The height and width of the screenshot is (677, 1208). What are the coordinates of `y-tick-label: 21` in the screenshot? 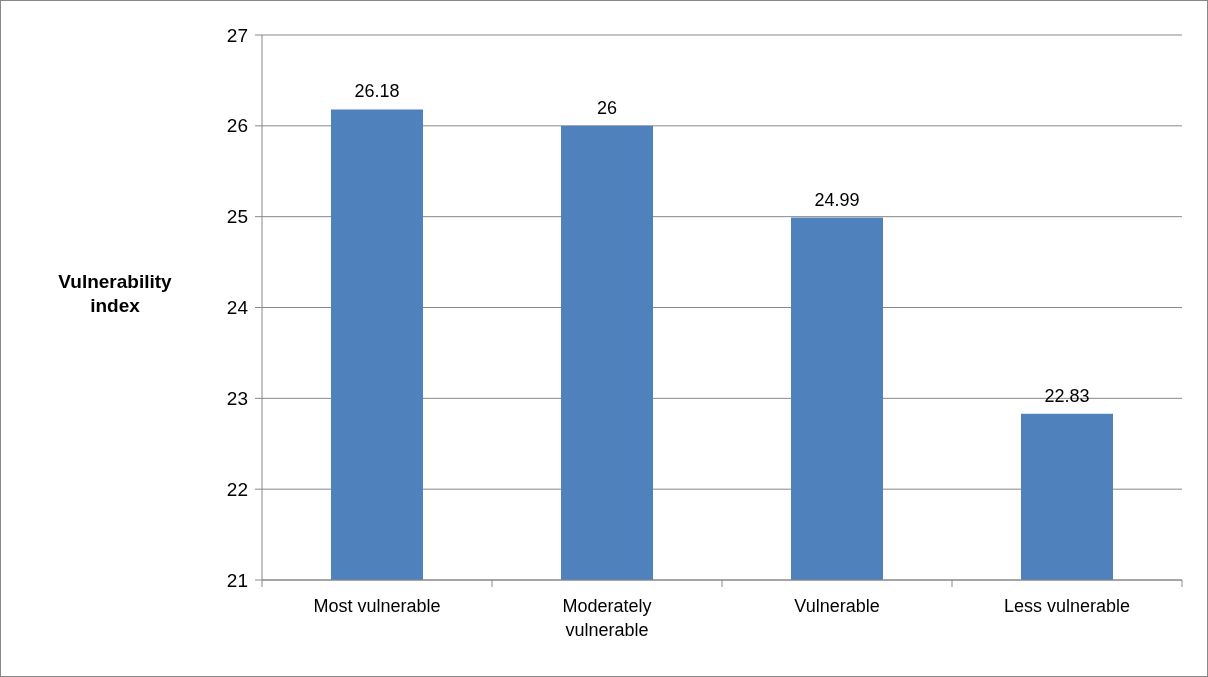 It's located at (237, 580).